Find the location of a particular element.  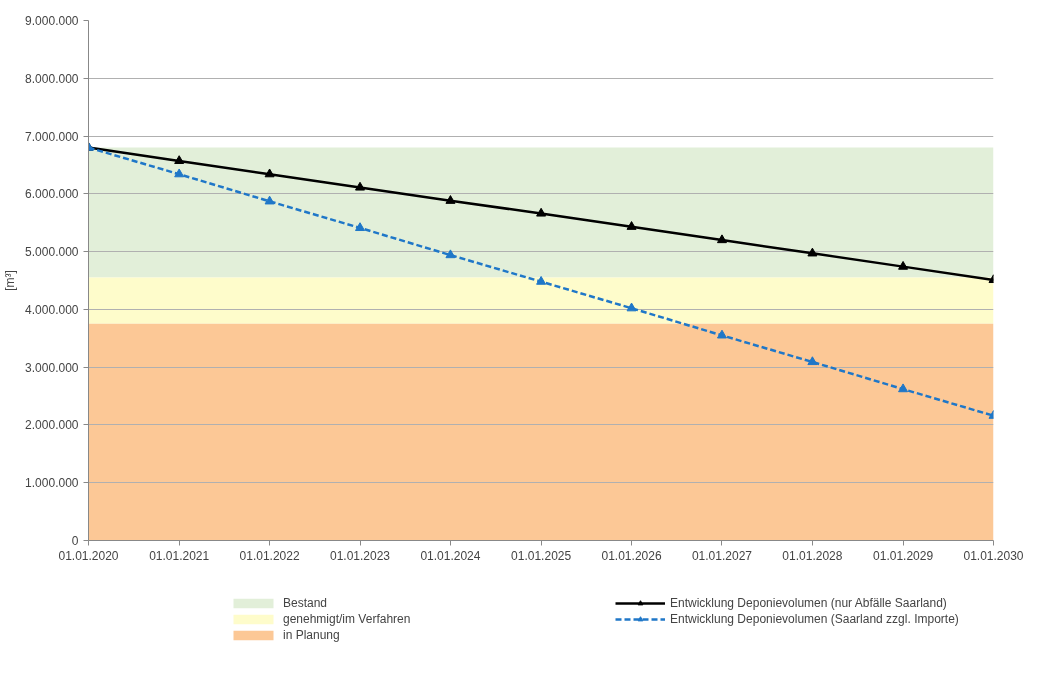

y-tick-label: 8.000.000 is located at coordinates (52, 78).